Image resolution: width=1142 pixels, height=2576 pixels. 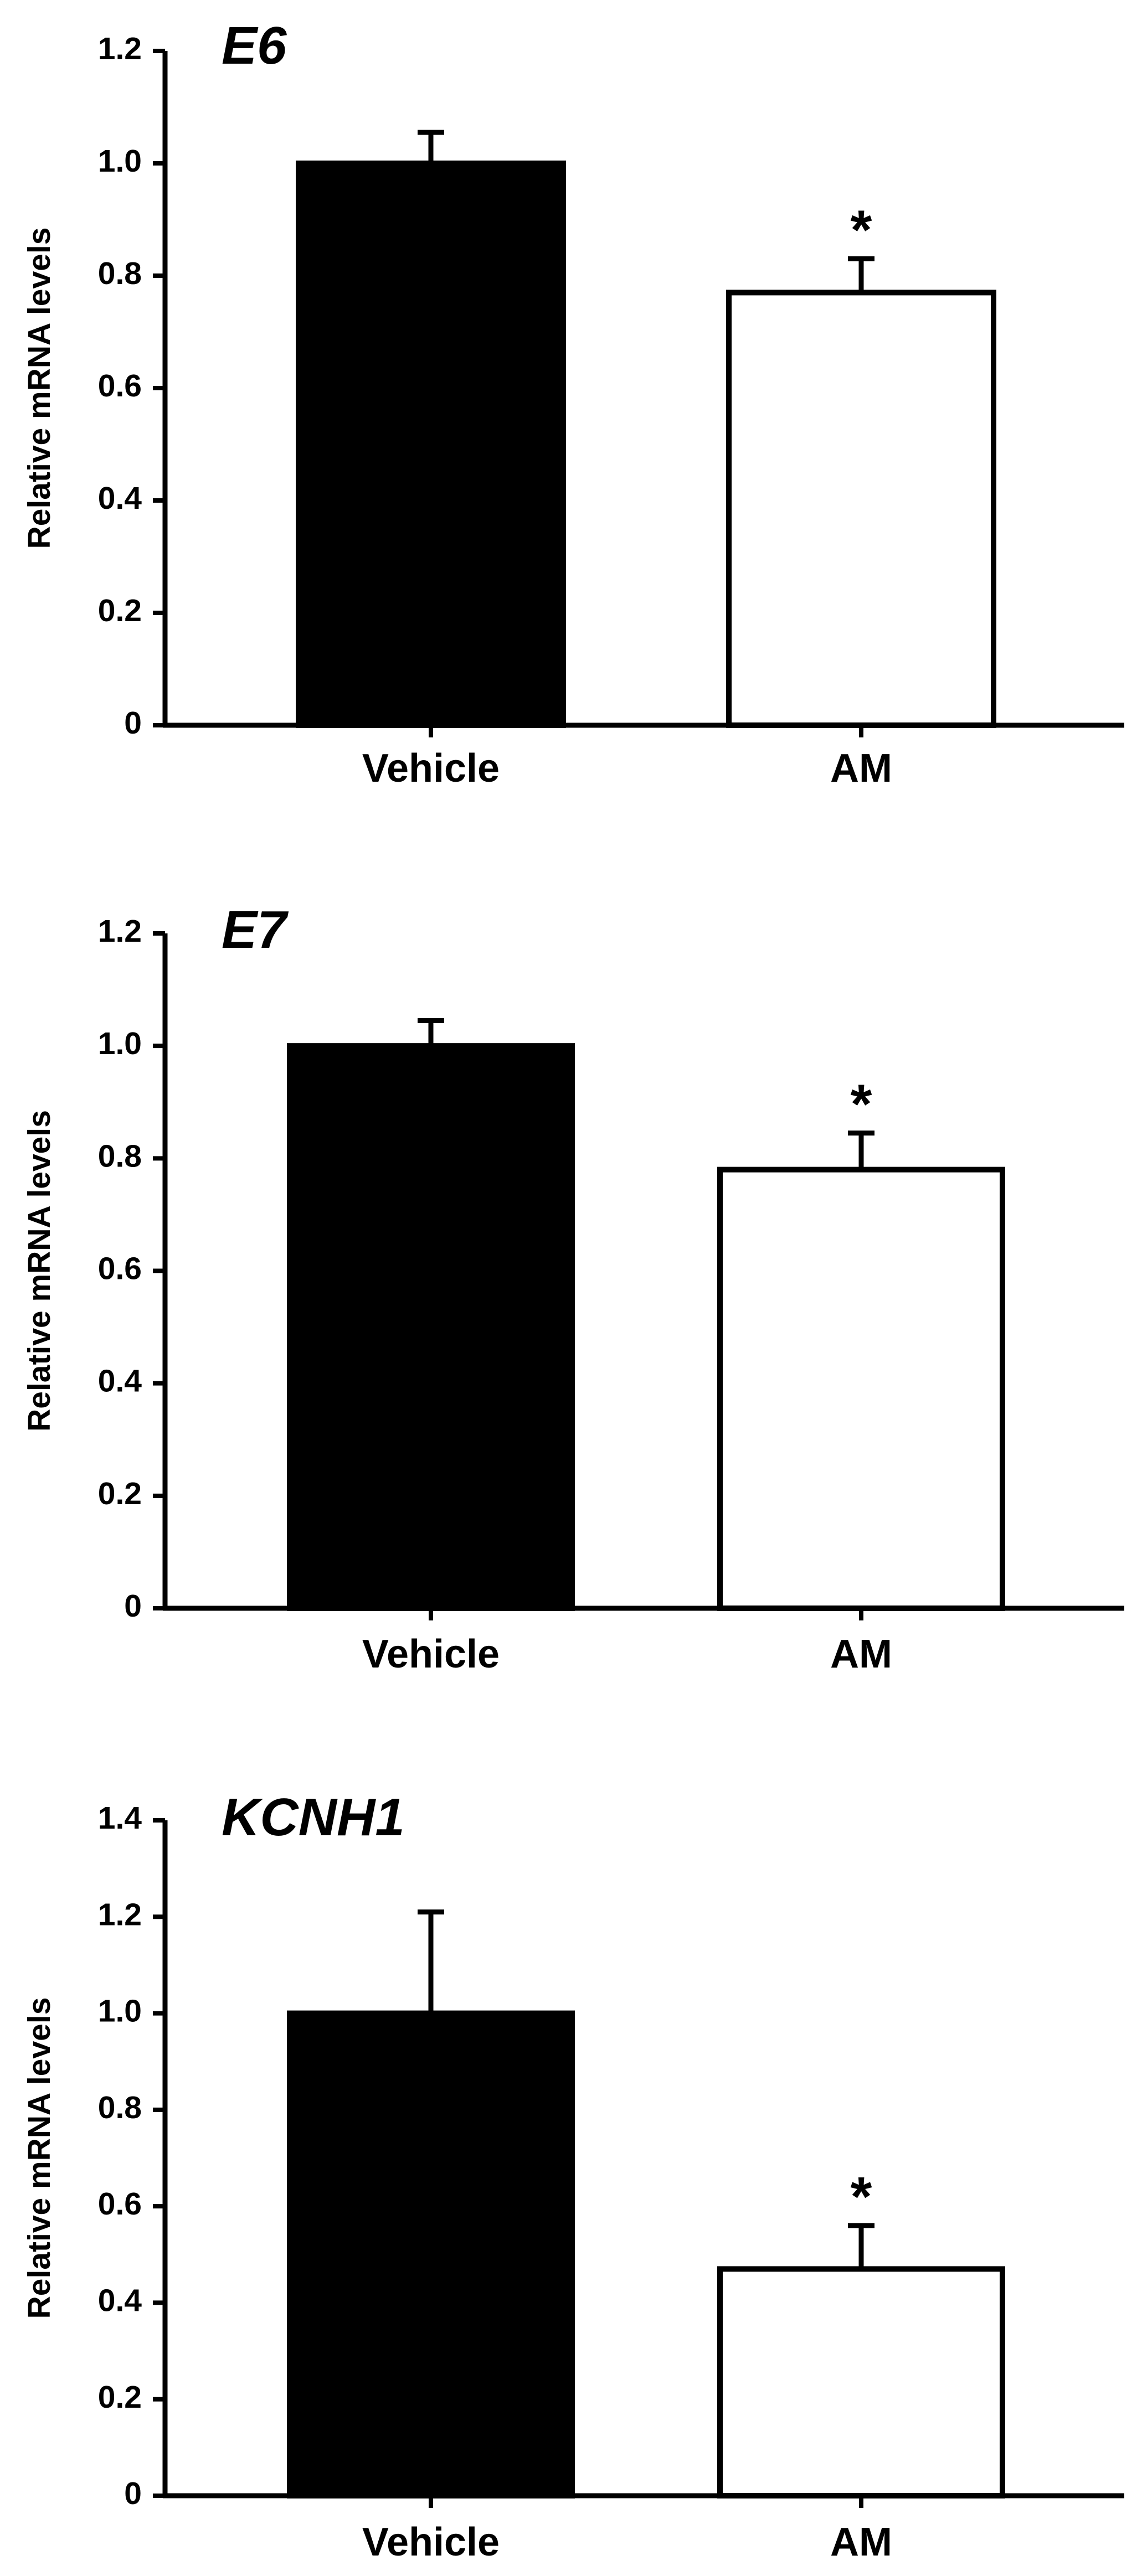 I want to click on panel-title: E7, so click(x=255, y=929).